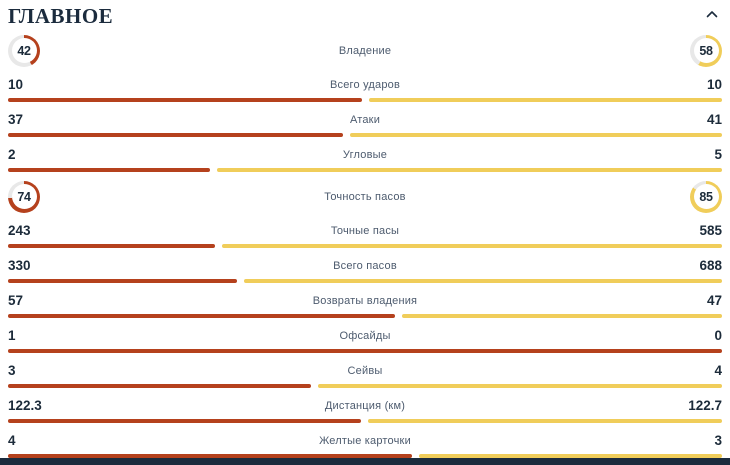  I want to click on away-value: 4, so click(718, 370).